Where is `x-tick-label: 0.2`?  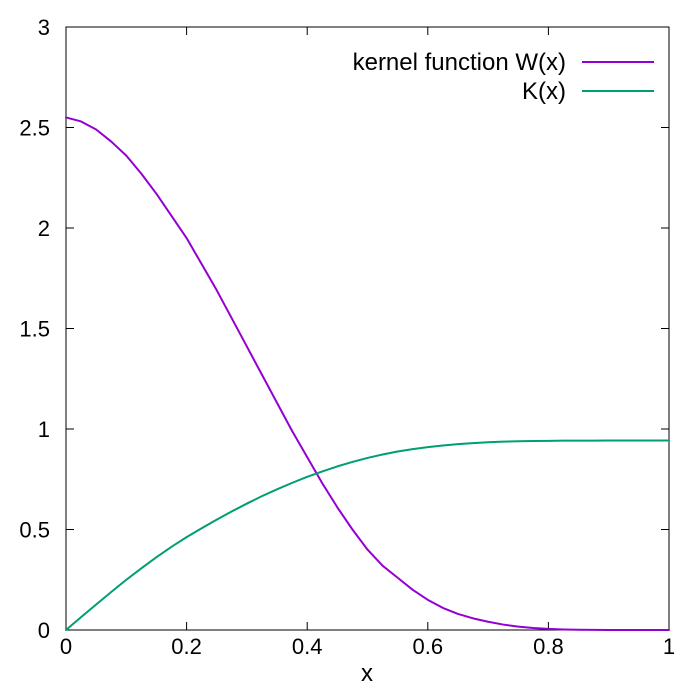 x-tick-label: 0.2 is located at coordinates (186, 646).